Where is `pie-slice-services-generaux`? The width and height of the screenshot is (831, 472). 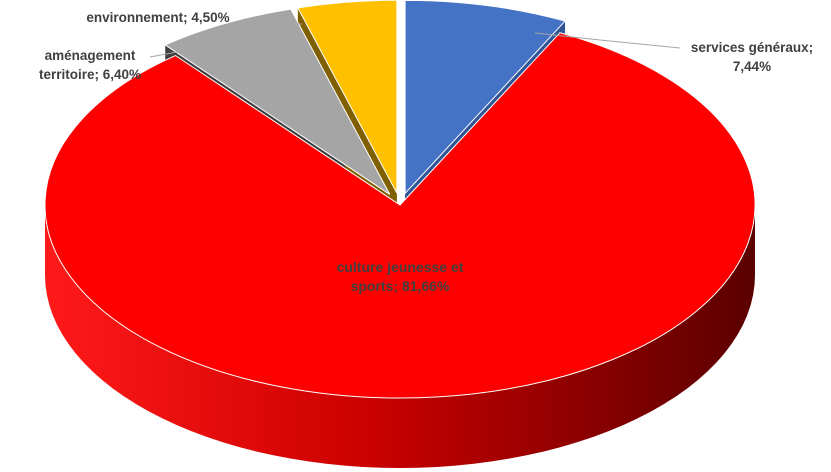
pie-slice-services-generaux is located at coordinates (485, 97).